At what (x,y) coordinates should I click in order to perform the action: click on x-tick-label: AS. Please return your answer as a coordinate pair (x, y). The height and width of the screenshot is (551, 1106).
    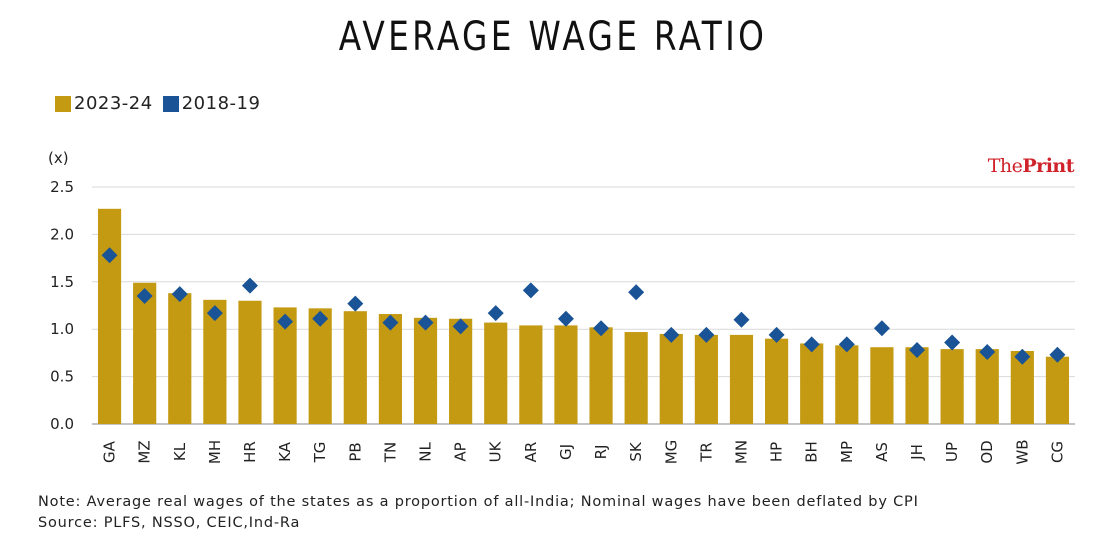
    Looking at the image, I should click on (882, 452).